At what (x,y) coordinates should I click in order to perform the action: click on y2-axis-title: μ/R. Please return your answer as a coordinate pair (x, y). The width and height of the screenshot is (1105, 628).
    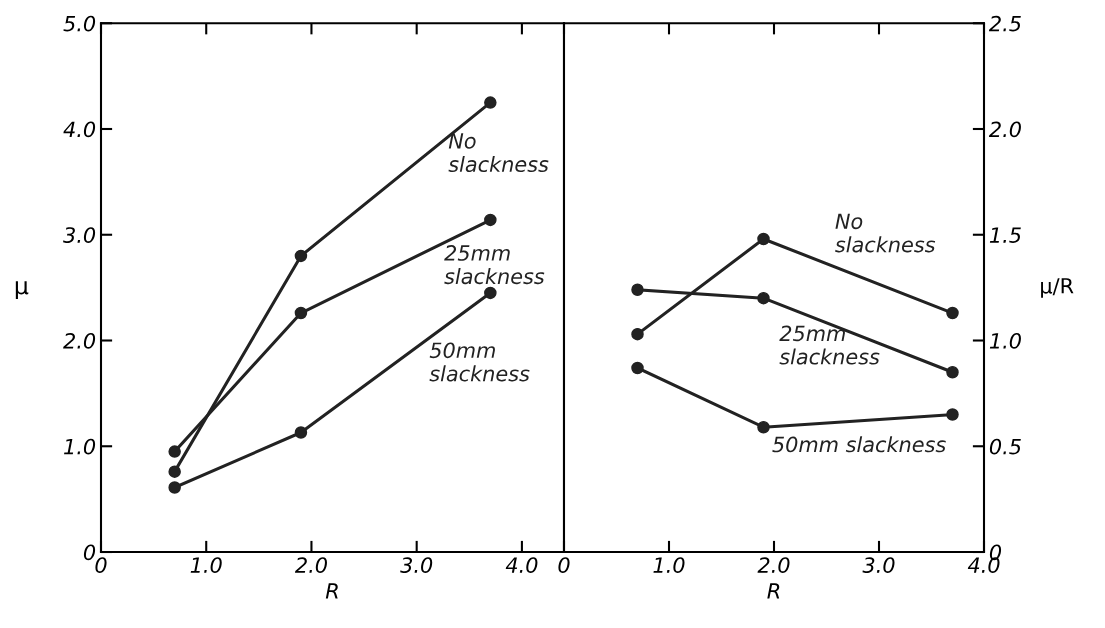
    Looking at the image, I should click on (1057, 288).